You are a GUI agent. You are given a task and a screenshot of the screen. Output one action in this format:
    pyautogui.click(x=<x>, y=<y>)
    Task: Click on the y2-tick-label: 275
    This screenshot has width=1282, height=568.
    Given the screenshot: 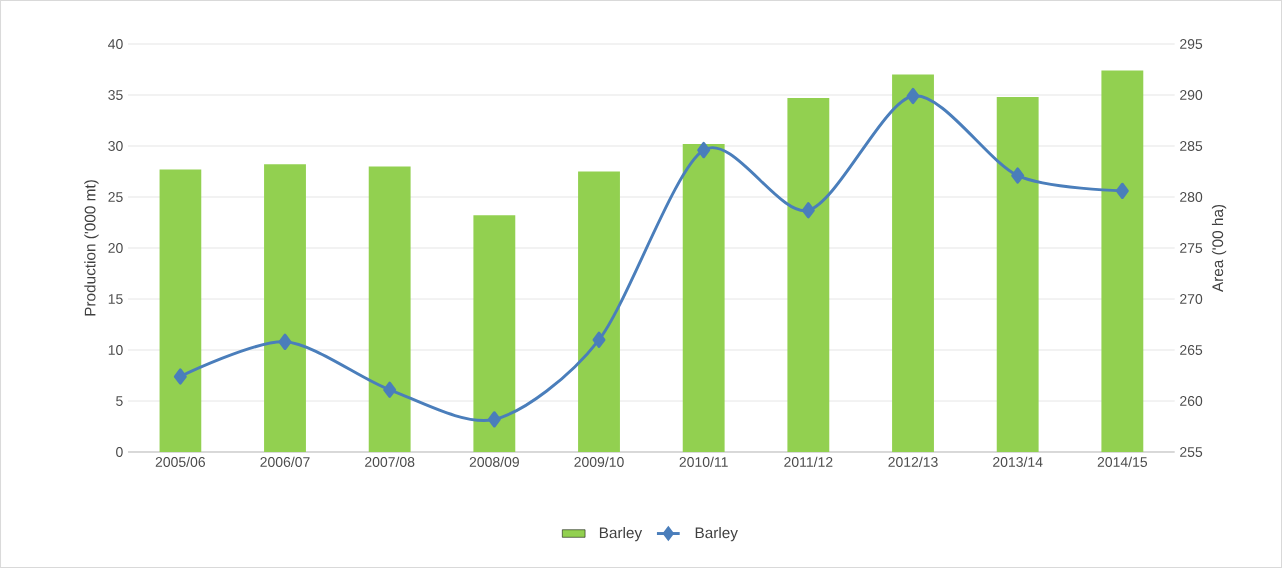 What is the action you would take?
    pyautogui.click(x=1191, y=248)
    